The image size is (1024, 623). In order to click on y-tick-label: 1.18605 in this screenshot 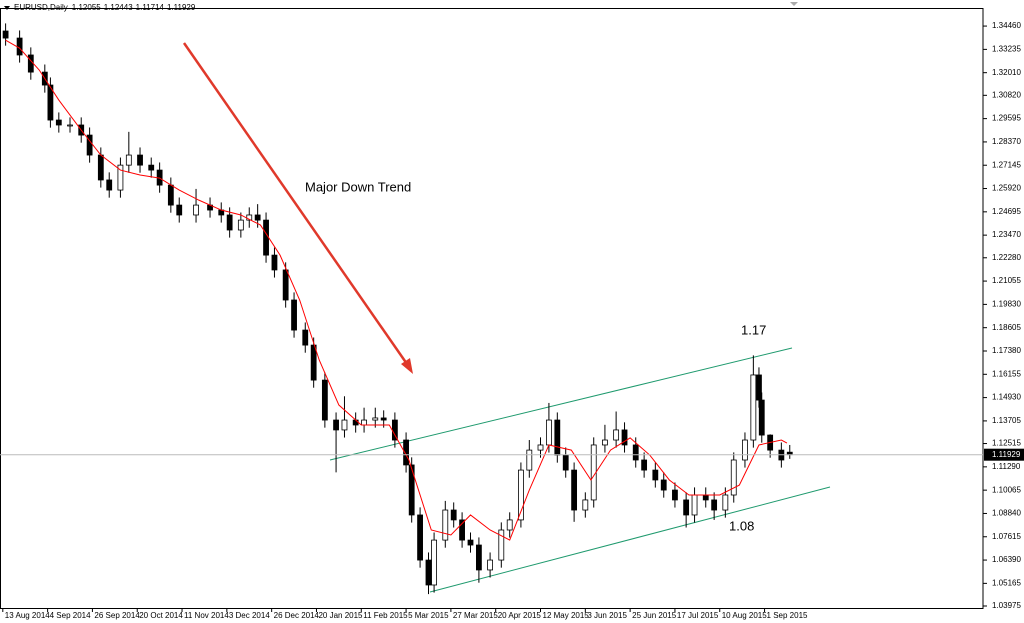, I will do `click(1006, 327)`.